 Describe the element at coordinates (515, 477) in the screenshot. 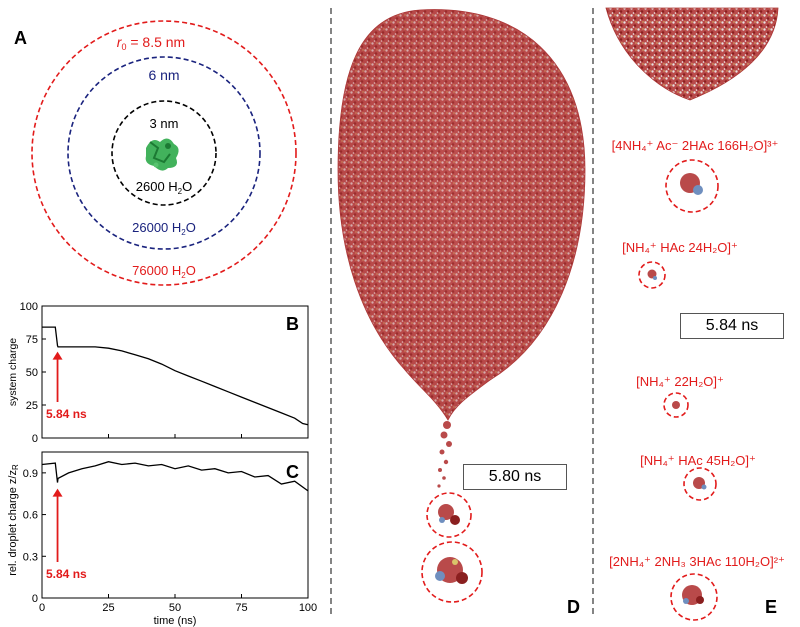

I see `time-label-d: 5.80 ns` at that location.